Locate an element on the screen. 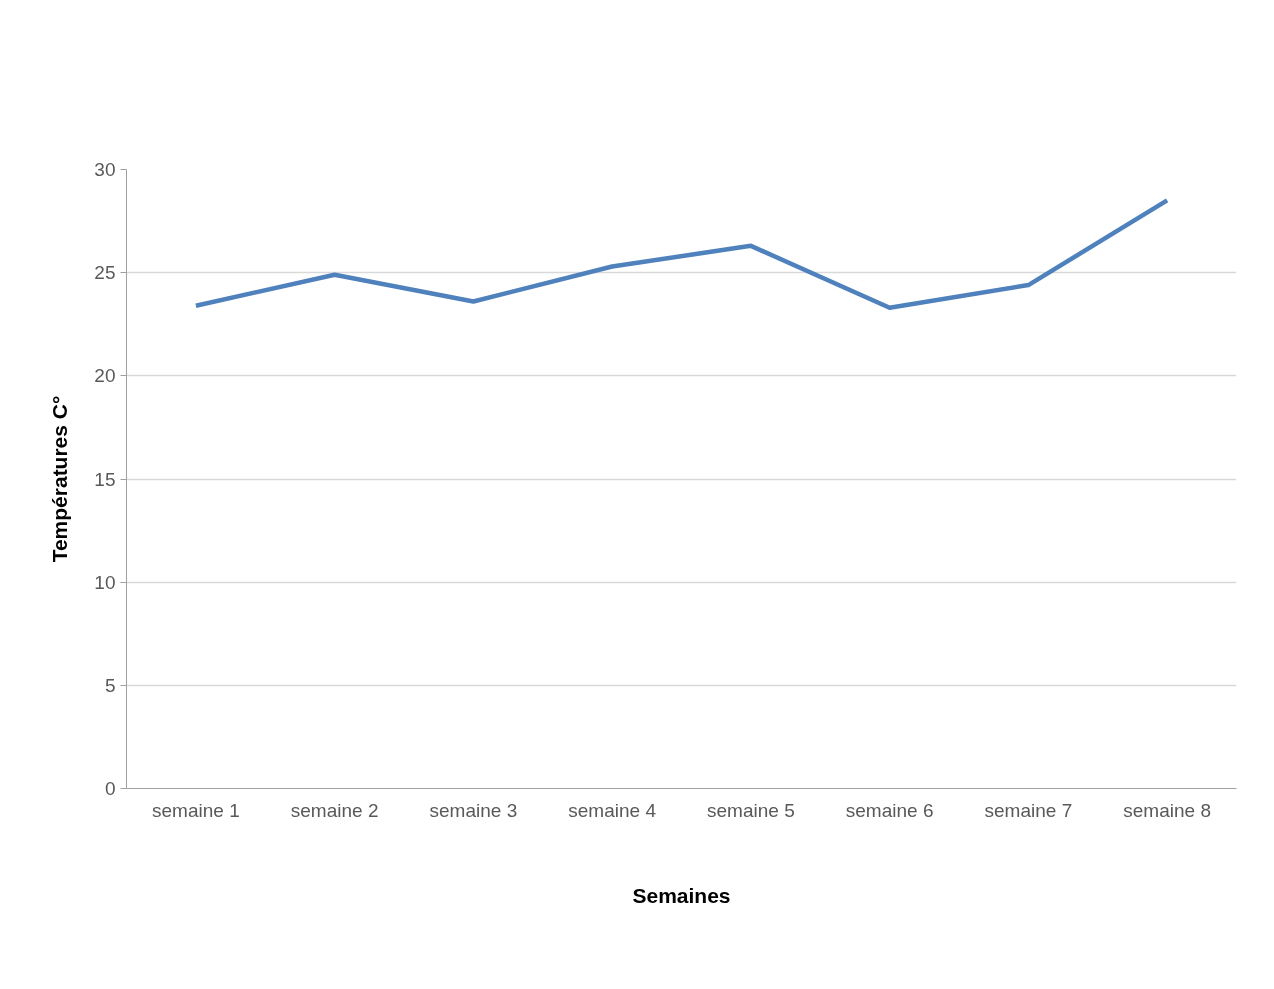 The width and height of the screenshot is (1274, 989). y-tick-label: 30 is located at coordinates (105, 169).